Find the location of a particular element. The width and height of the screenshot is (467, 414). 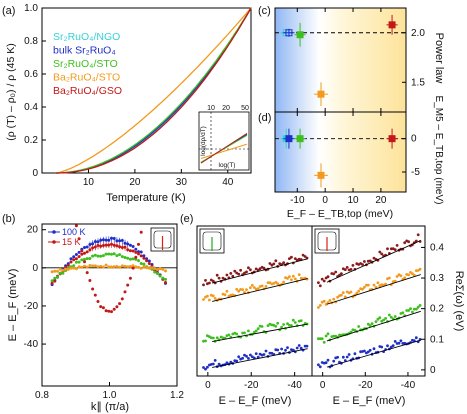

inset-xtick-50: 50 is located at coordinates (245, 108).